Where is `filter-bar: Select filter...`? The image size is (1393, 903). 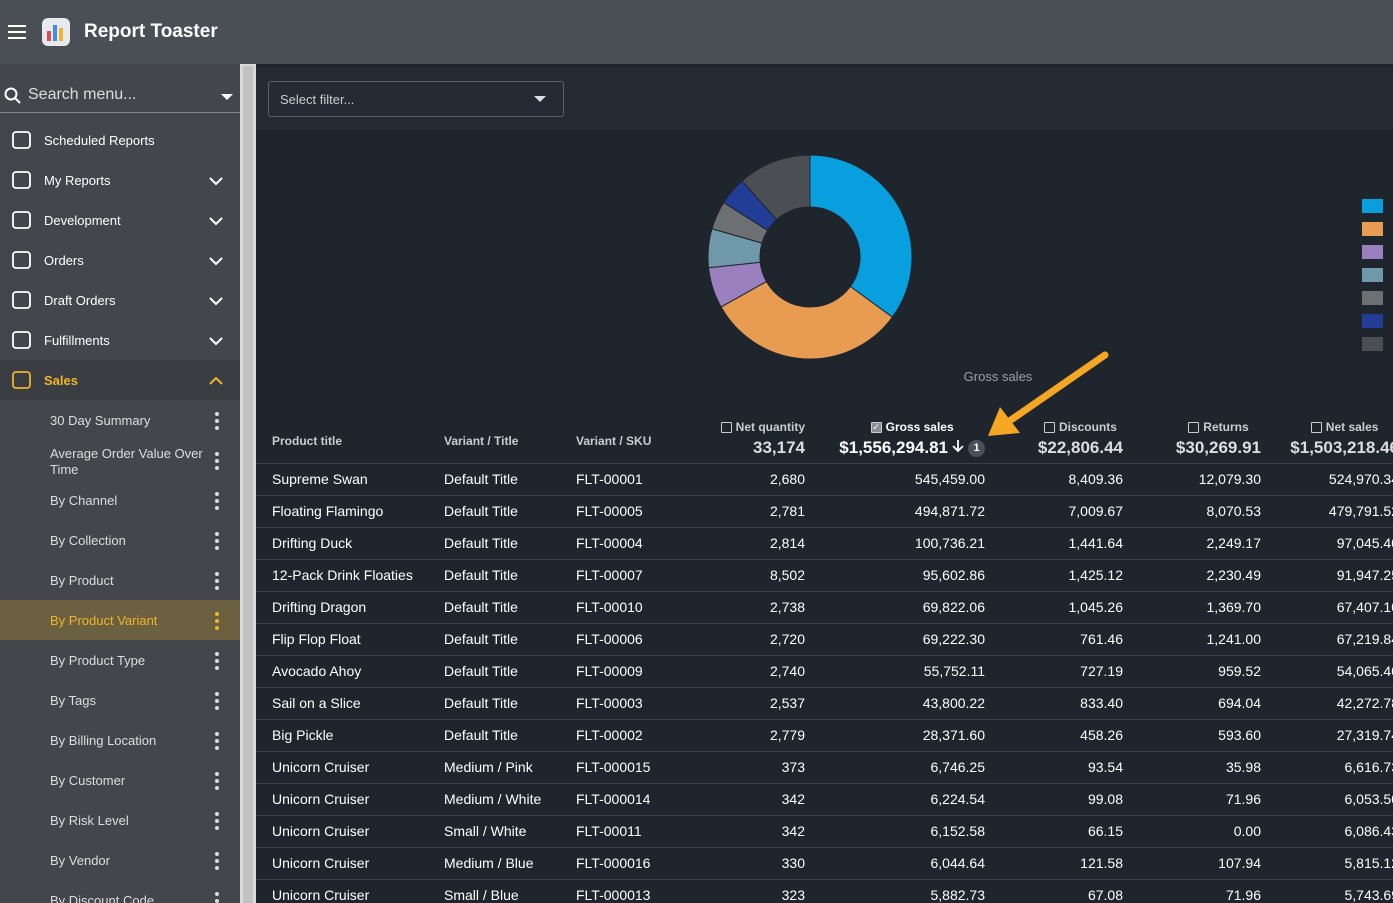 filter-bar: Select filter... is located at coordinates (824, 98).